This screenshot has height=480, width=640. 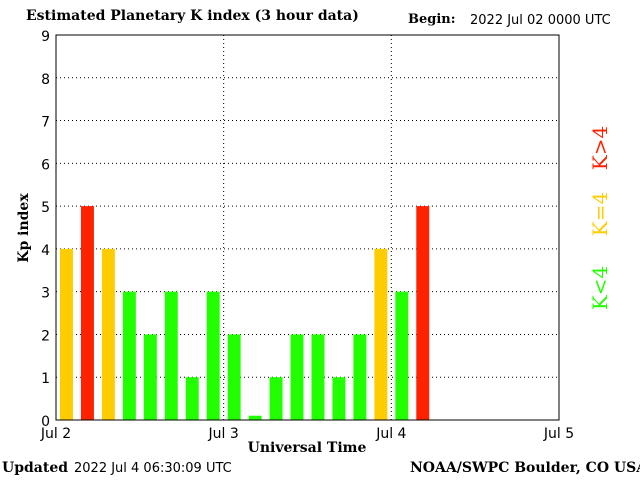 I want to click on y-tick-label: 2, so click(x=45, y=336).